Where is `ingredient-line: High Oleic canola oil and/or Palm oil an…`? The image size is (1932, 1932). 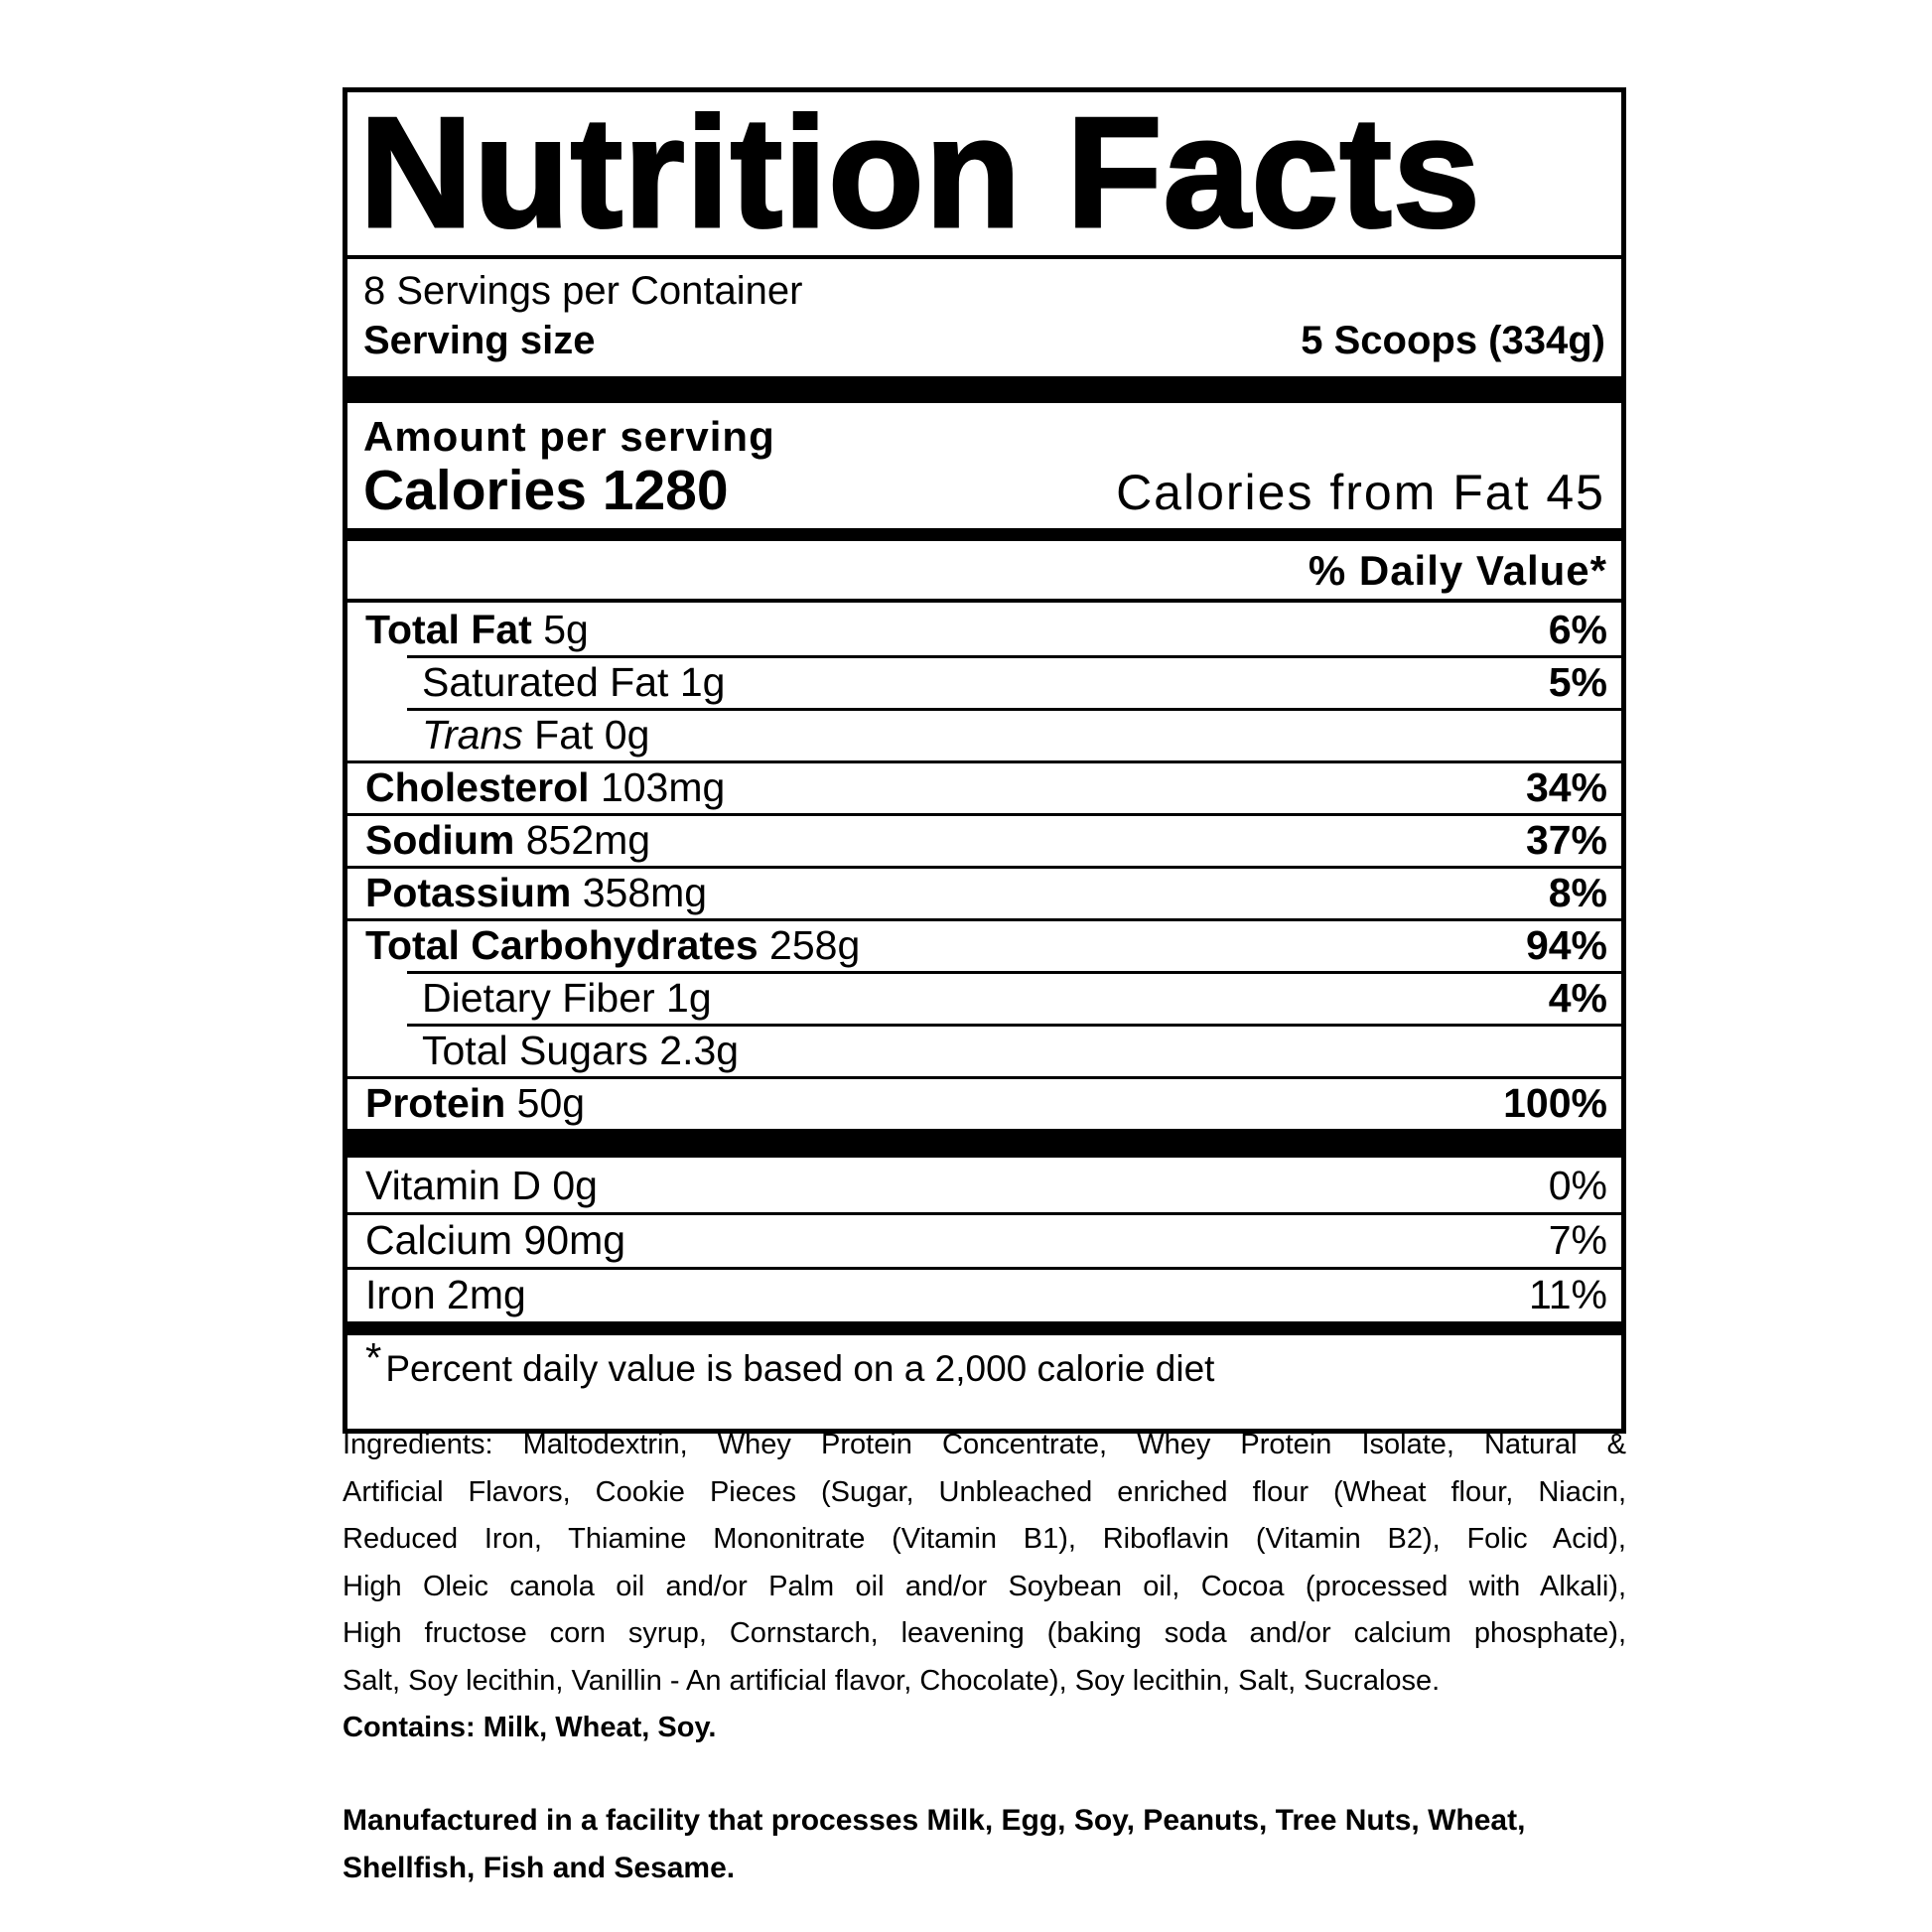 ingredient-line: High Oleic canola oil and/or Palm oil an… is located at coordinates (984, 1586).